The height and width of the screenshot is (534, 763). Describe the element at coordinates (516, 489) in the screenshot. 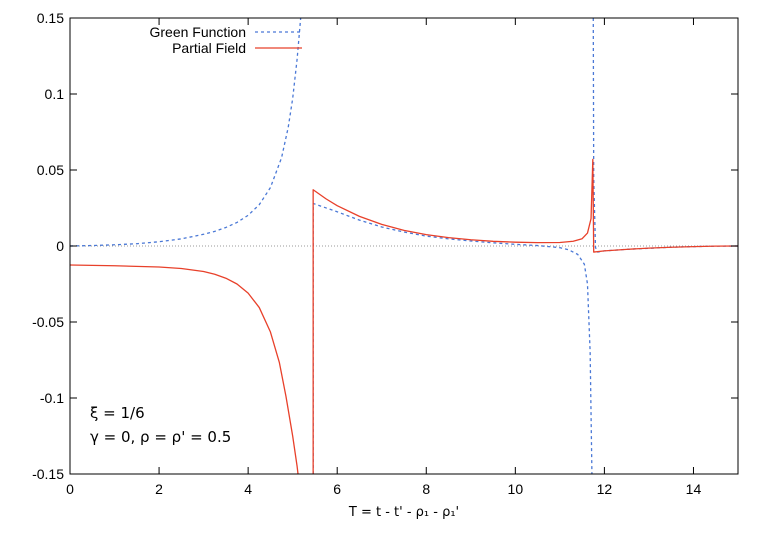

I see `x-tick-label: 10` at that location.